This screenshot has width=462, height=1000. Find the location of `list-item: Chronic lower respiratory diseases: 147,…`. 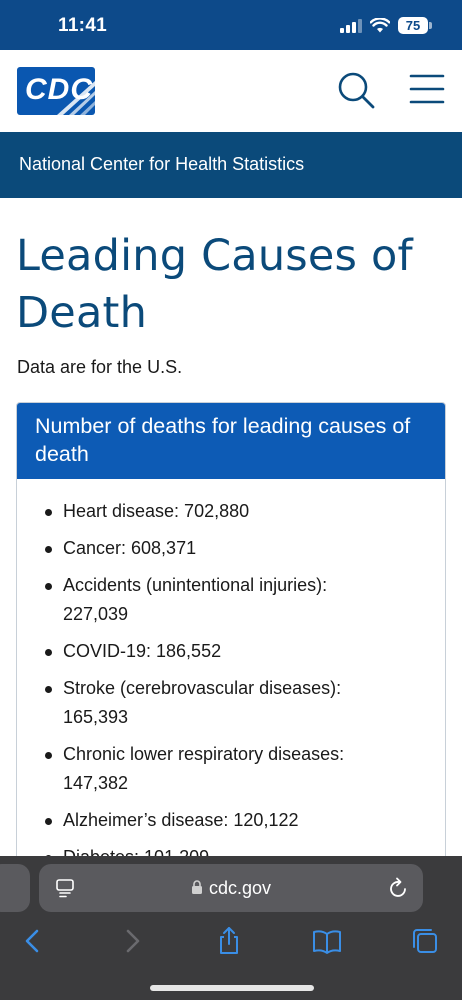

list-item: Chronic lower respiratory diseases: 147,… is located at coordinates (215, 769).